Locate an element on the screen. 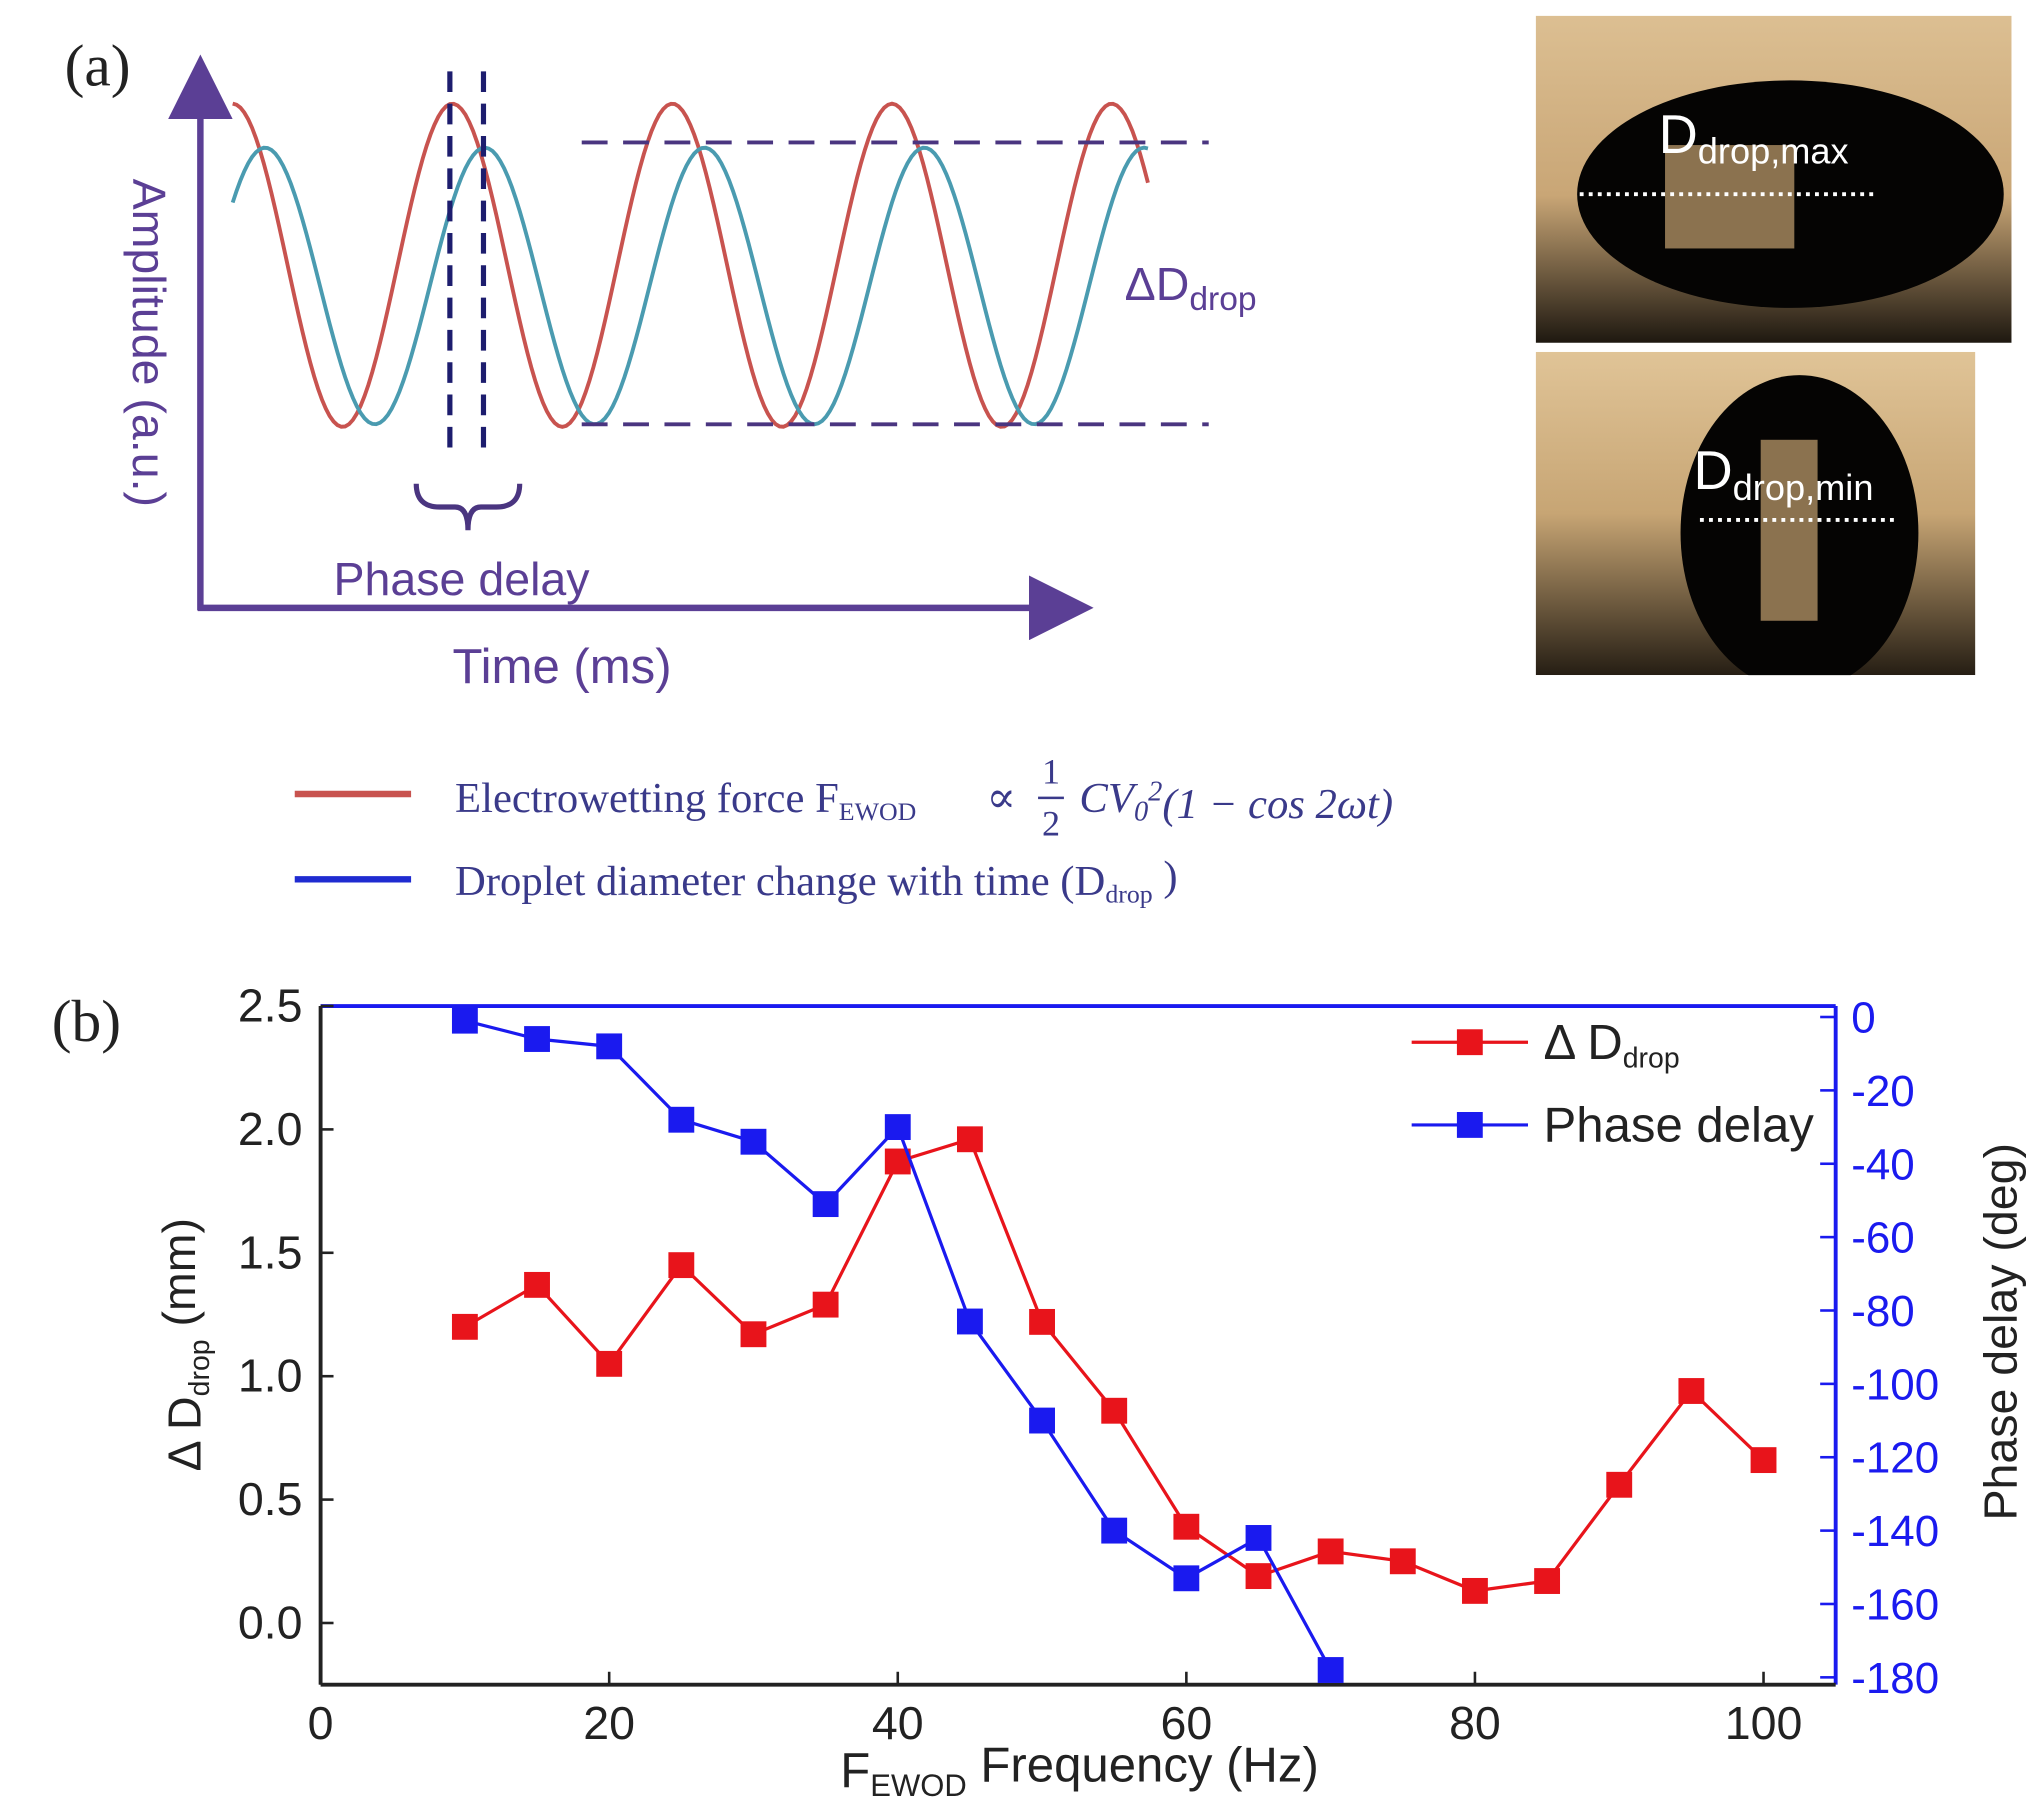  y2-tick-label: -60 is located at coordinates (1883, 1238).